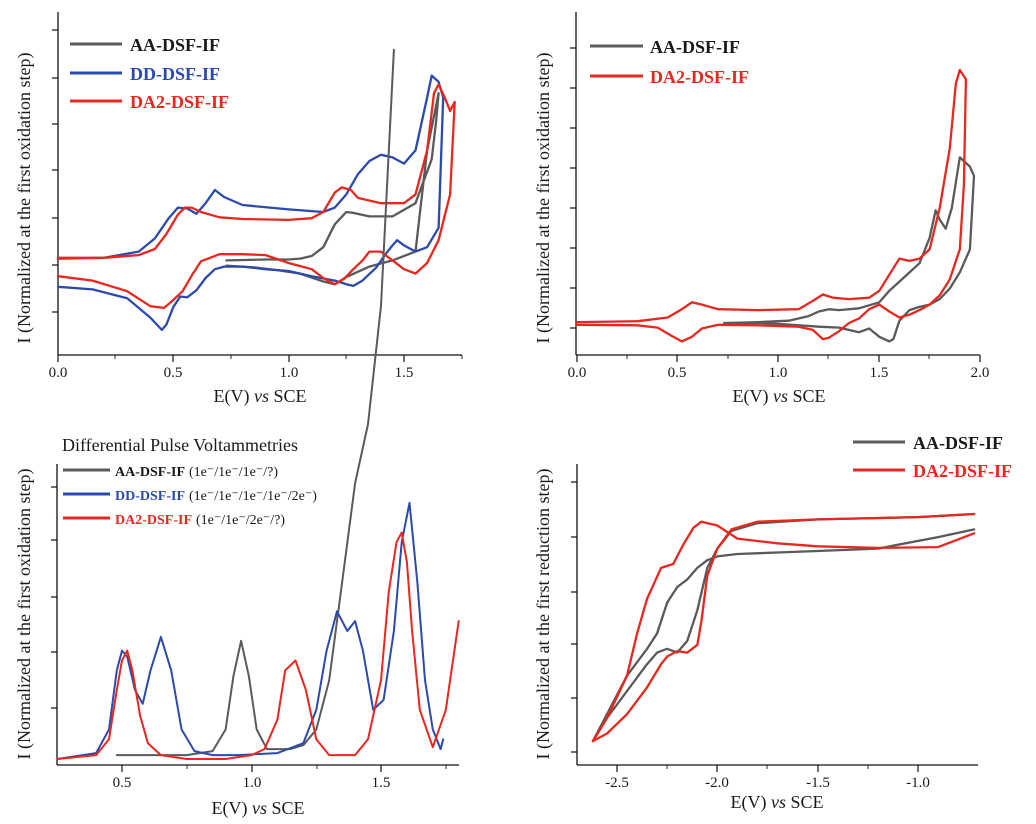  I want to click on panel3-legend-label: DA2-DSF-IF, so click(153, 520).